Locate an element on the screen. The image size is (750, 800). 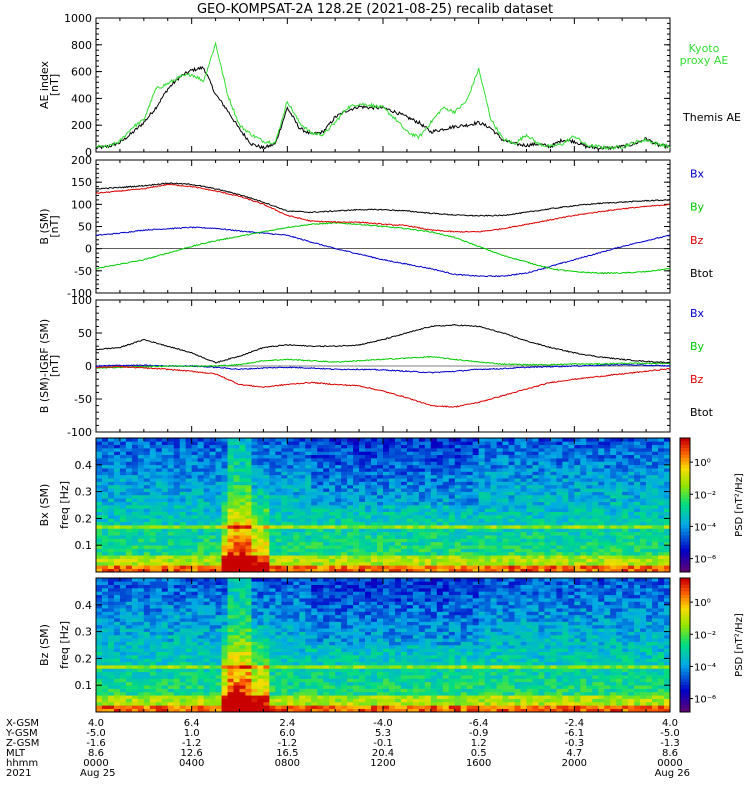
y-tick-label: 200 is located at coordinates (81, 125).